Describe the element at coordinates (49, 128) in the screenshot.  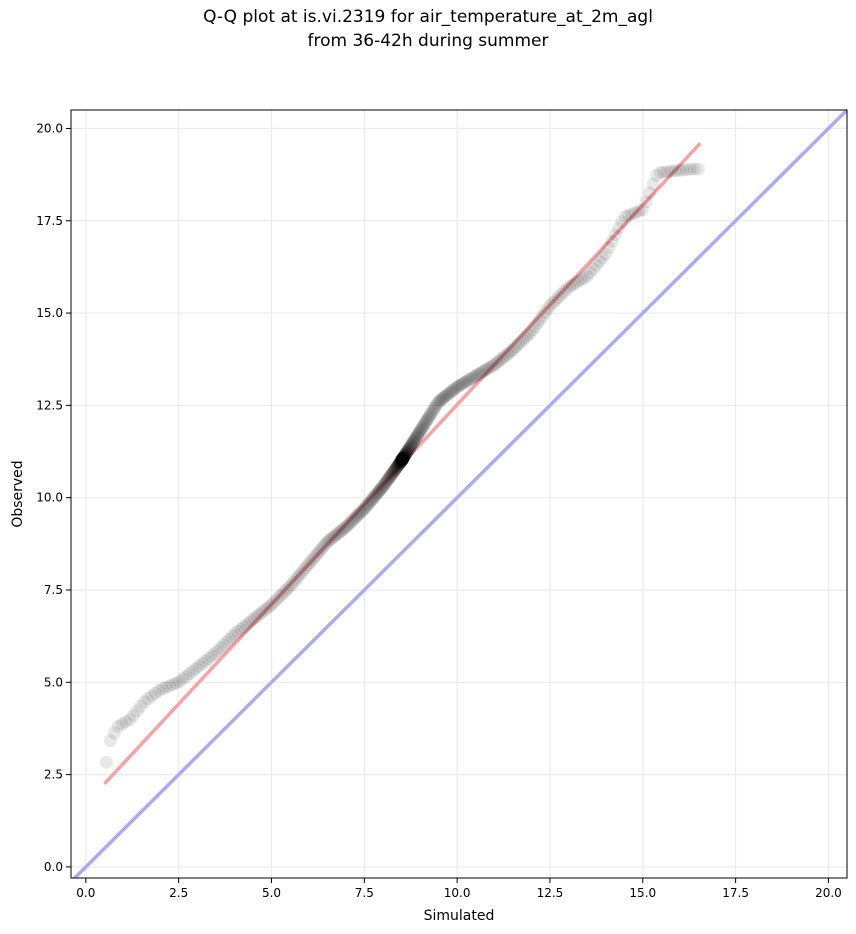
I see `y-tick-label: 20.0` at that location.